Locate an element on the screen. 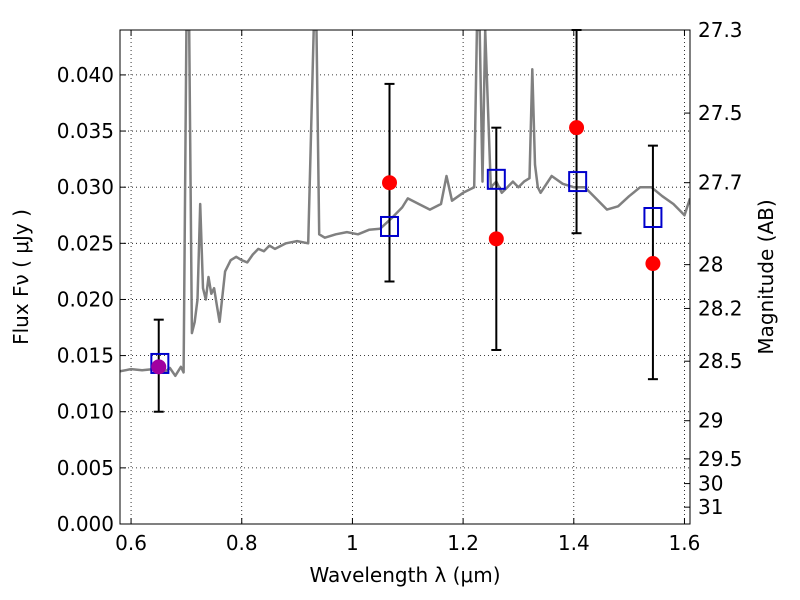 This screenshot has height=600, width=800. right-tick-label: 27.7 is located at coordinates (720, 183).